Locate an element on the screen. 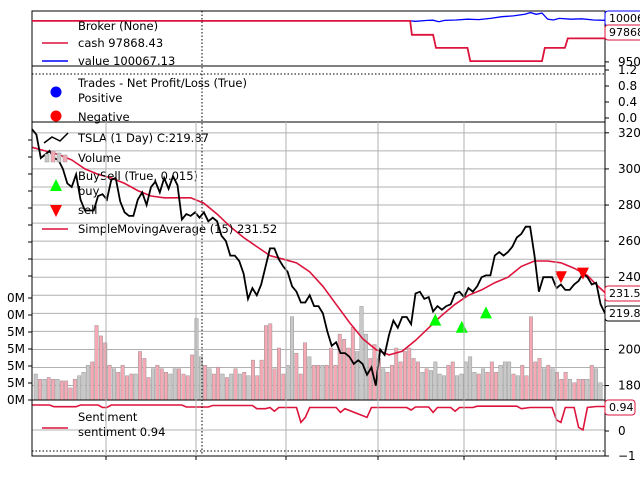  sentiment-axis-ticks: 0 −1 is located at coordinates (620, 443).